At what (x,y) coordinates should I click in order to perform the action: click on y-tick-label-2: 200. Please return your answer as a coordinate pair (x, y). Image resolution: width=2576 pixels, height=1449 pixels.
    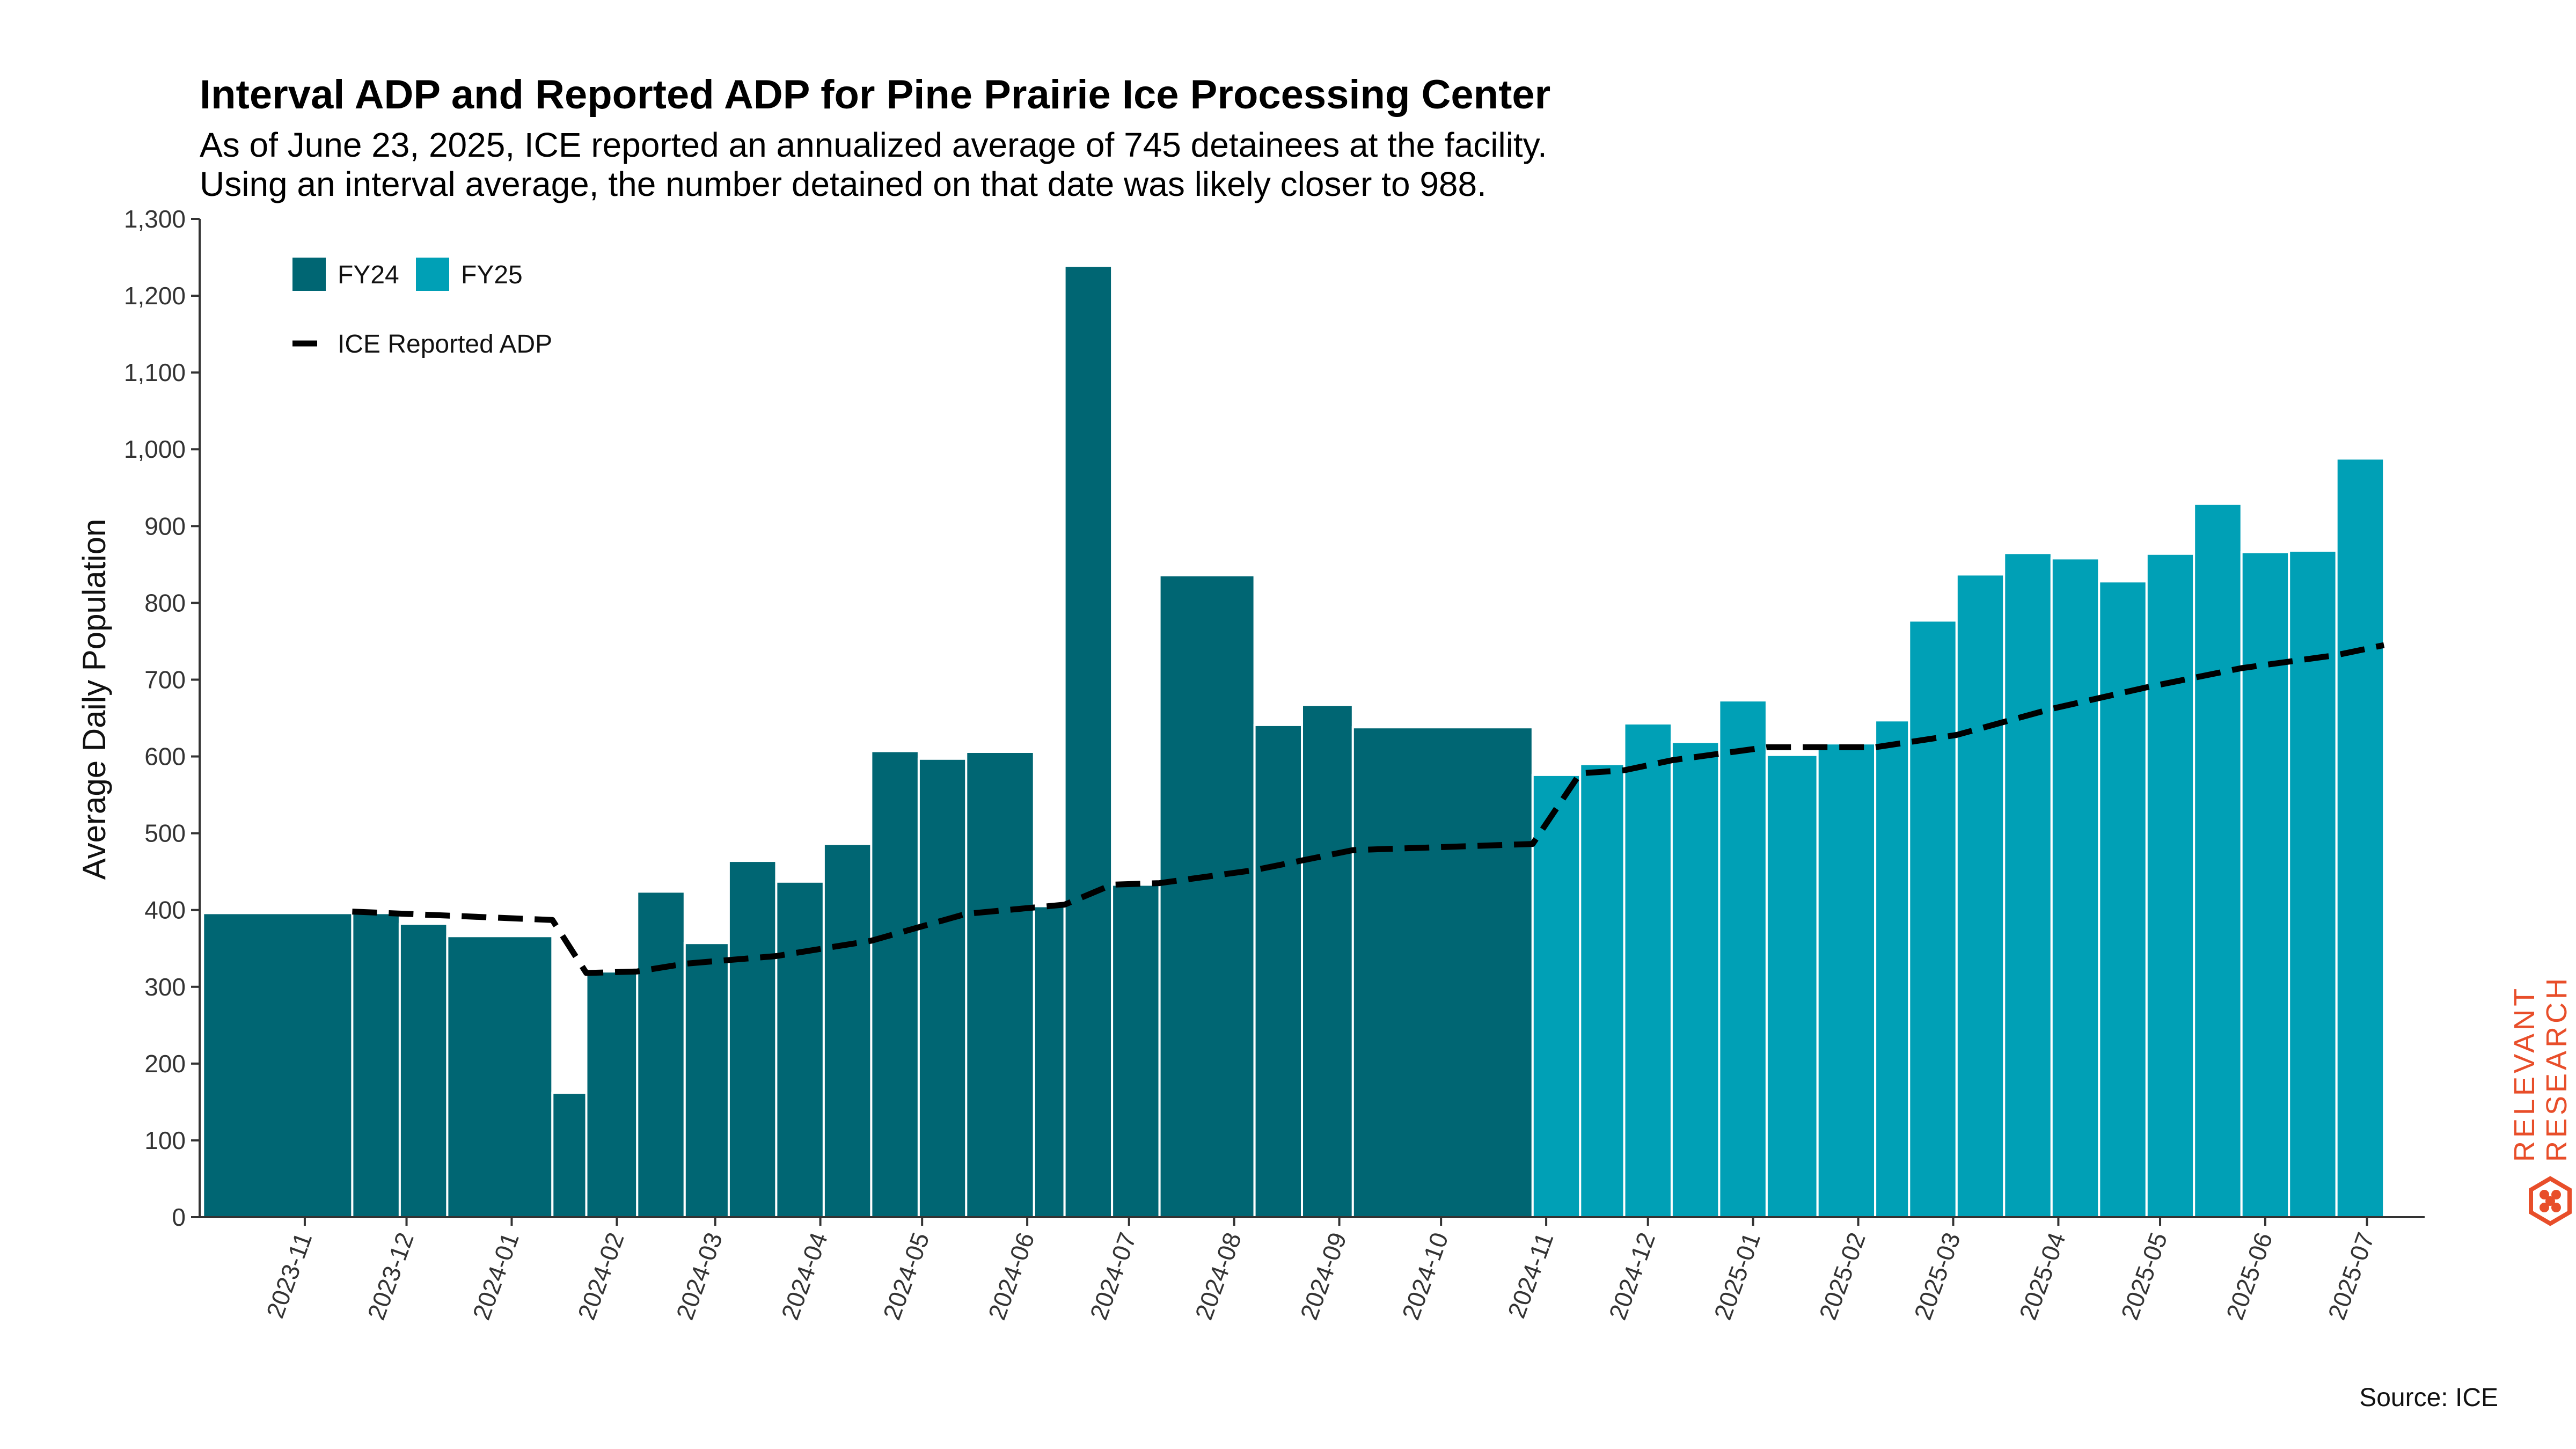
    Looking at the image, I should click on (165, 1064).